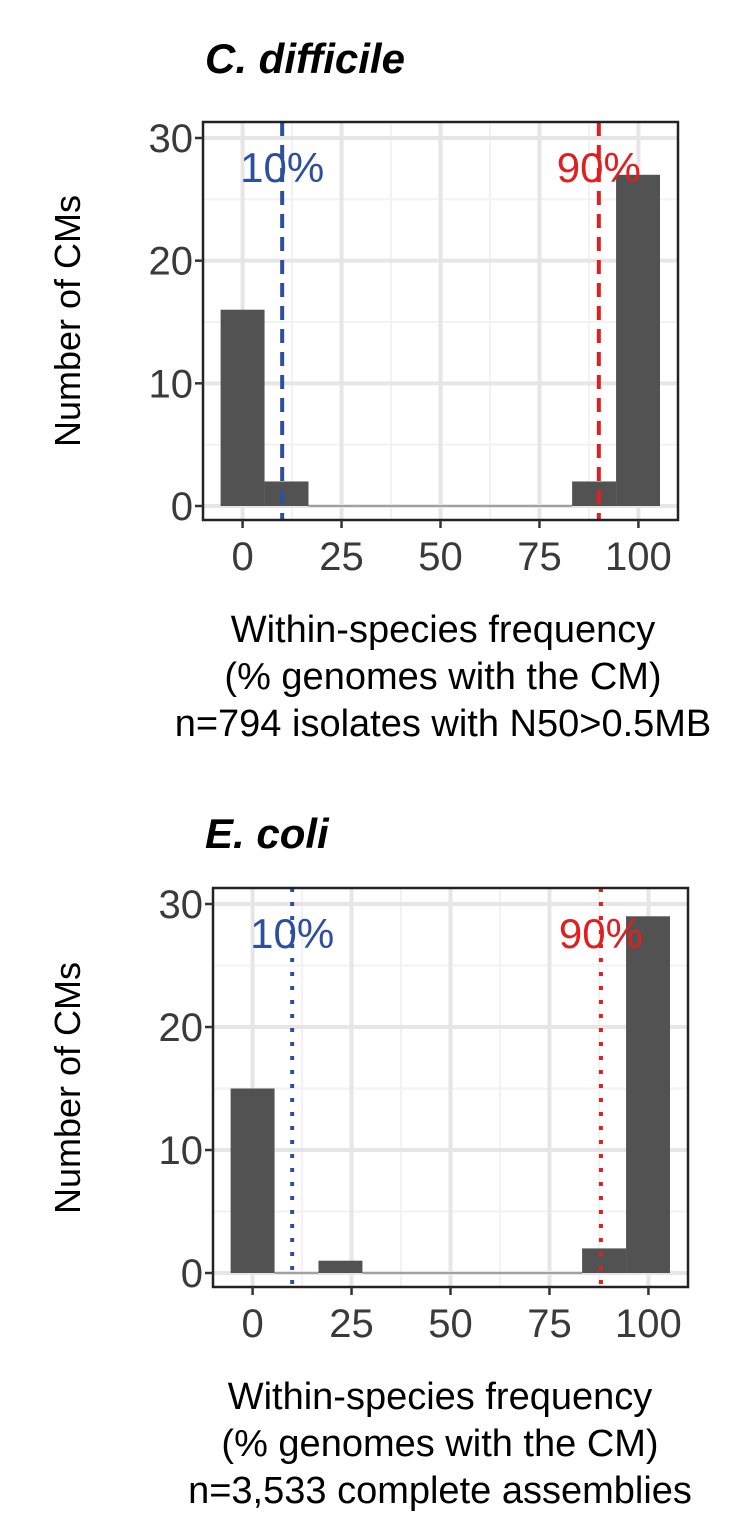 The width and height of the screenshot is (740, 1533). Describe the element at coordinates (443, 724) in the screenshot. I see `x-axis-label-line-3: n=794 isolates with N50>0.5MB` at that location.